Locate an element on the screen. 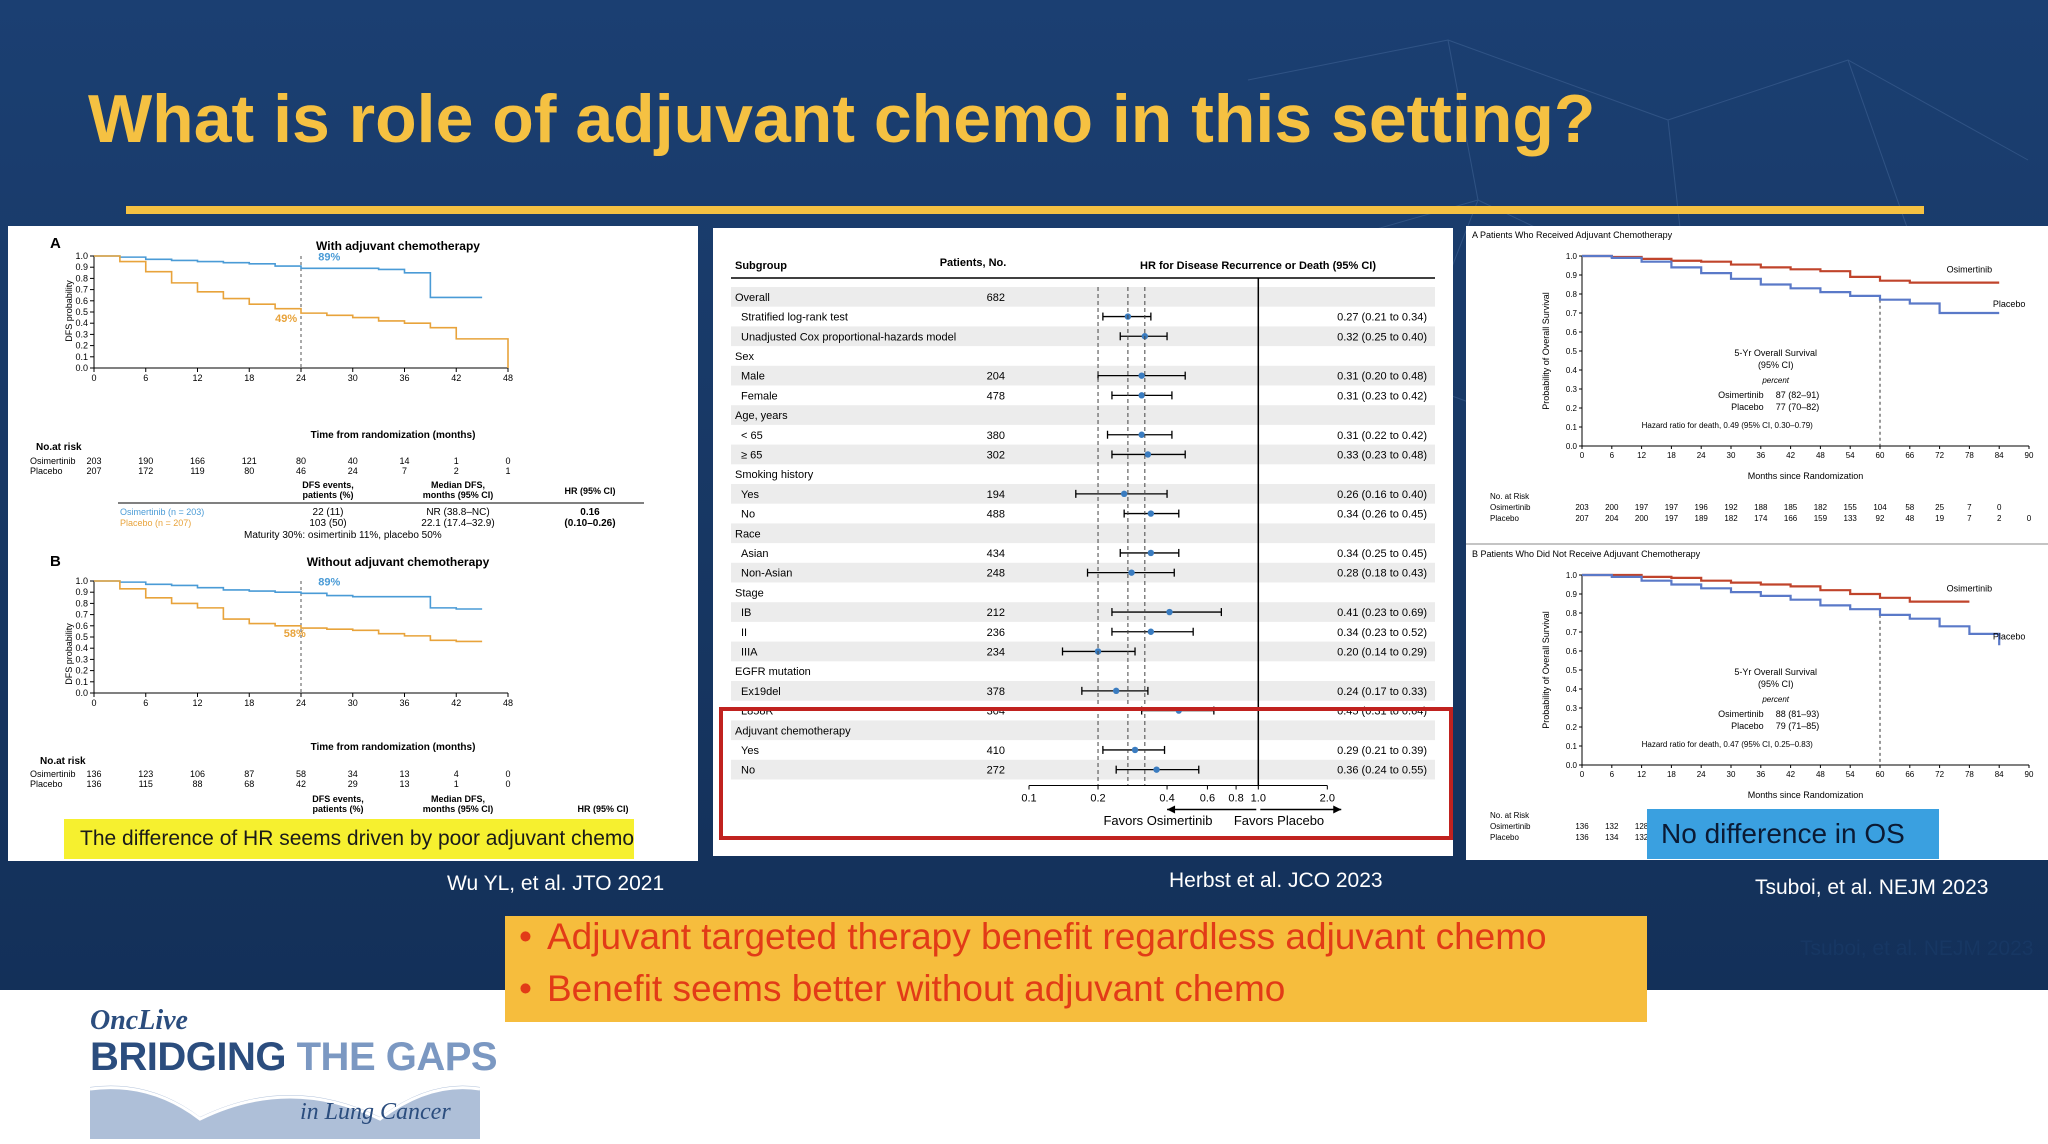 This screenshot has width=2048, height=1144. os-risk-value: 159 is located at coordinates (1821, 518).